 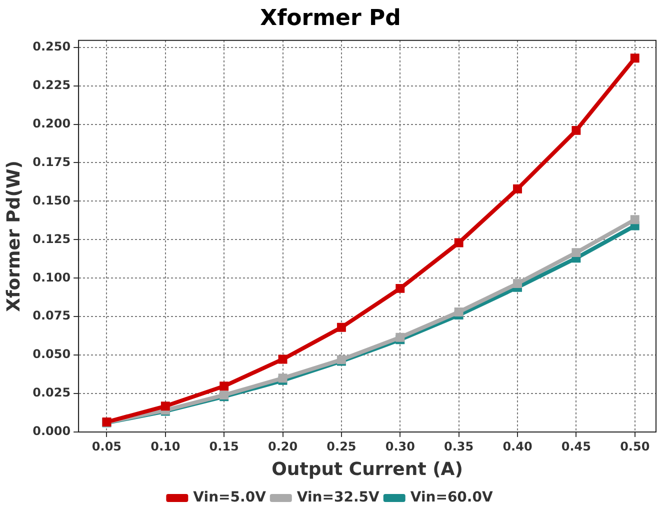 What do you see at coordinates (51, 239) in the screenshot?
I see `y-tick-label: 0.125` at bounding box center [51, 239].